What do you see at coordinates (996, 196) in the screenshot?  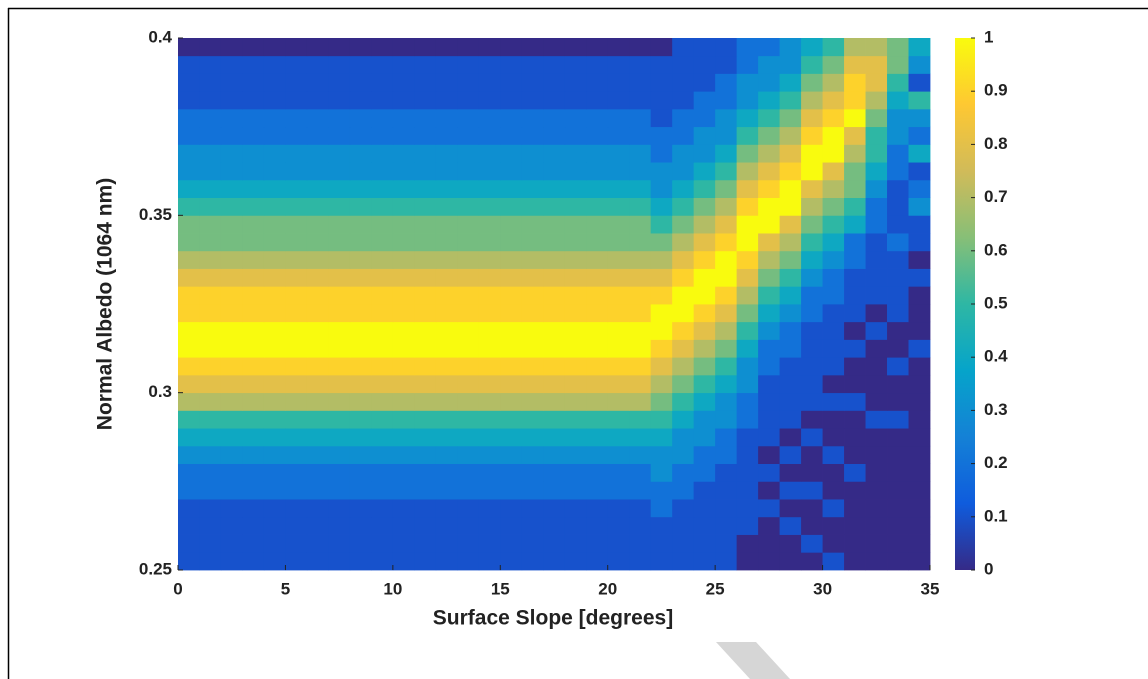 I see `colorbar-tick-label: 0.7` at bounding box center [996, 196].